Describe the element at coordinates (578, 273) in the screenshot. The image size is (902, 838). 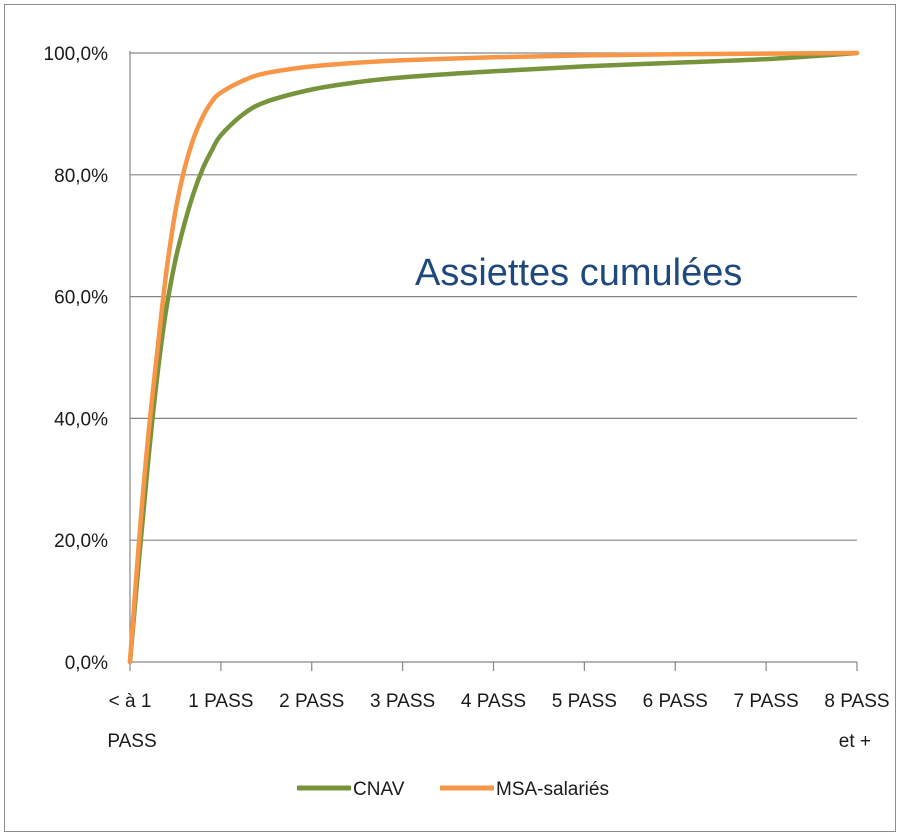
I see `chart-annotation: Assiettes cumulées` at that location.